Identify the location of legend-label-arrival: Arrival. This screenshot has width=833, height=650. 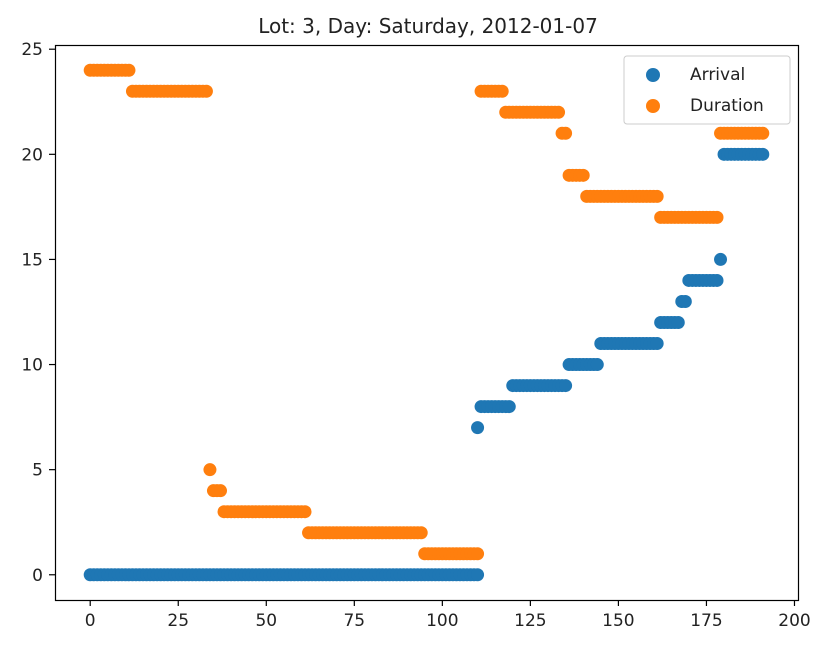
(717, 75).